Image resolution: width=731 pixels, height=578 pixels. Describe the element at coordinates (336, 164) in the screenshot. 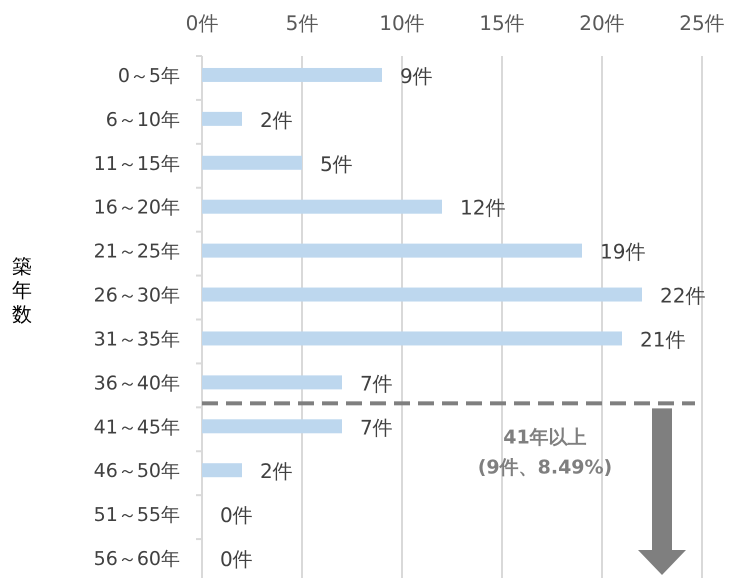

I see `data-label: 5件` at that location.